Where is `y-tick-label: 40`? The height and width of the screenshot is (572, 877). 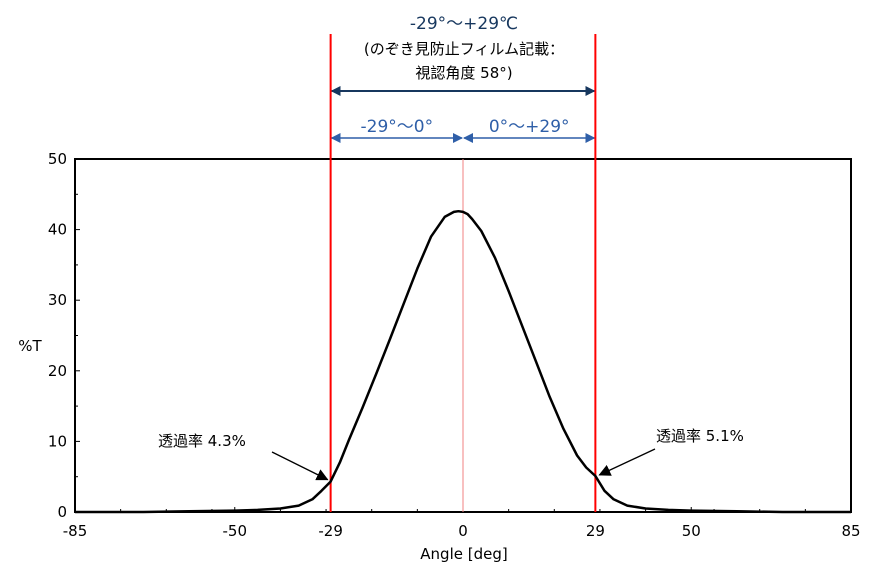
y-tick-label: 40 is located at coordinates (57, 230).